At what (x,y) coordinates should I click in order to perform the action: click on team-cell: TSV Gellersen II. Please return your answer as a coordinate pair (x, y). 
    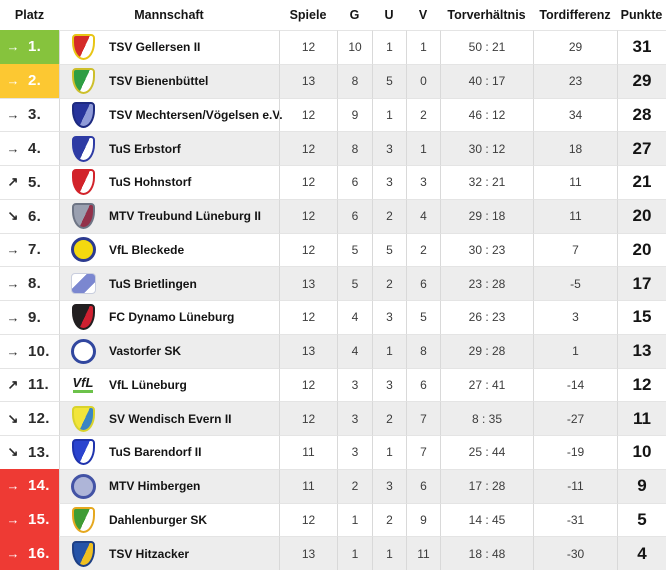
    Looking at the image, I should click on (169, 47).